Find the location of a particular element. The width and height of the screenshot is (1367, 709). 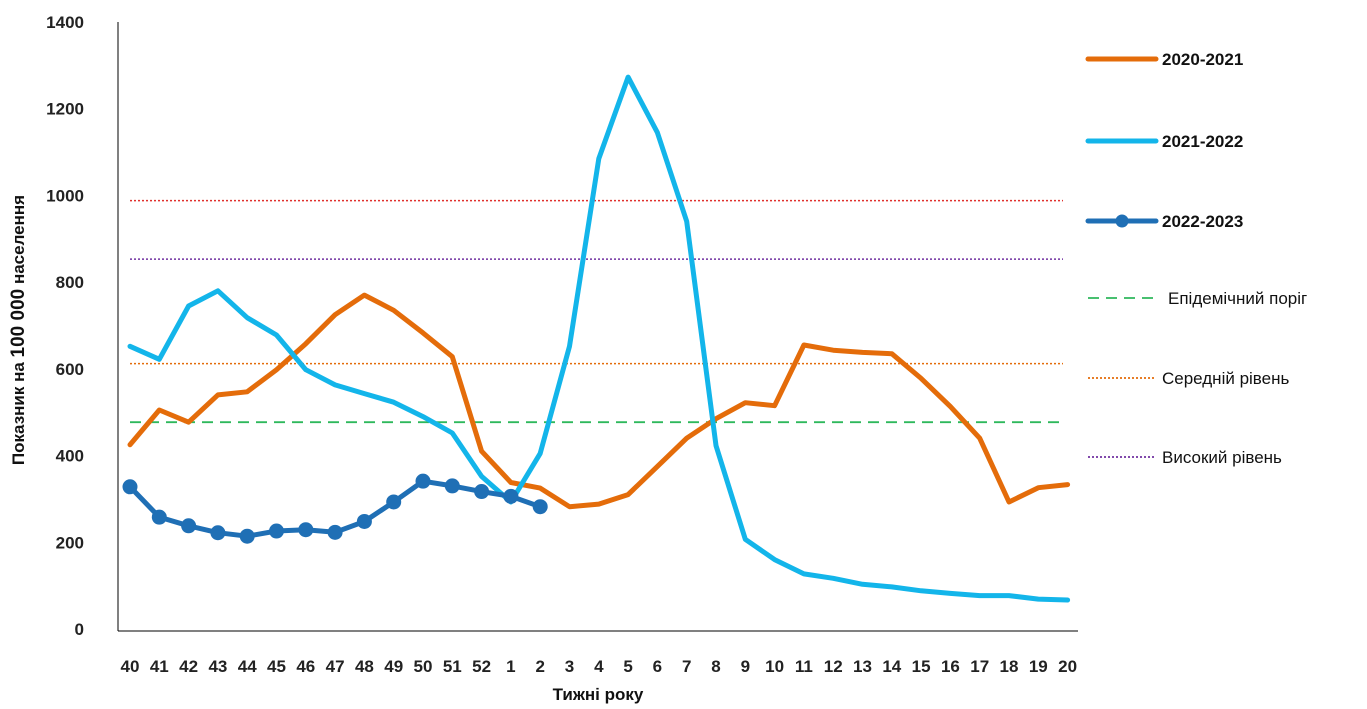

y-tick-label: 1400 is located at coordinates (65, 22).